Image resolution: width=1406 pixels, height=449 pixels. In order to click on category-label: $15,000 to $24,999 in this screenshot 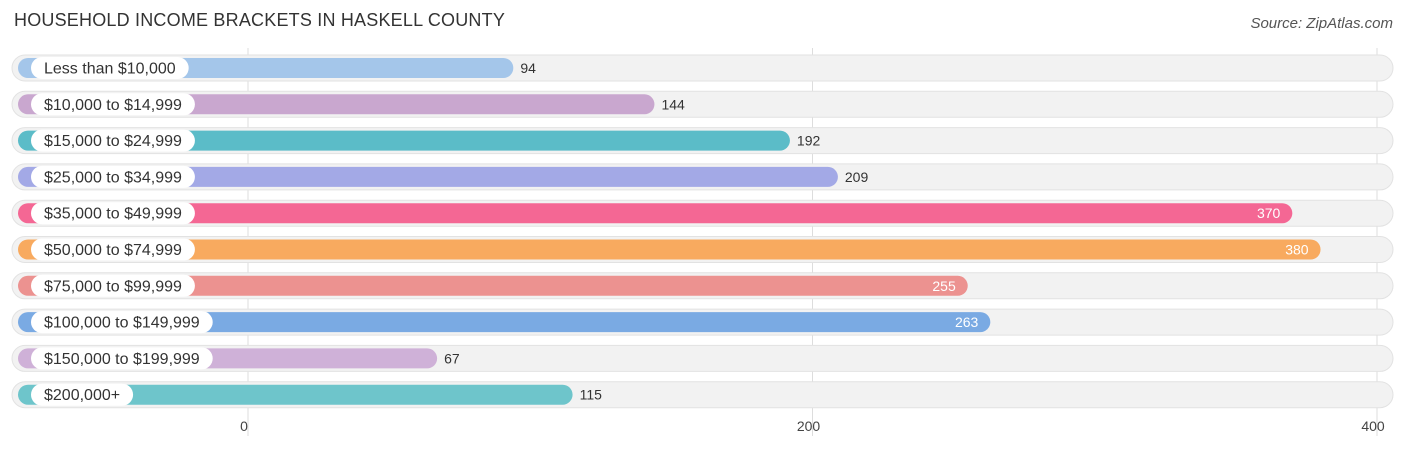, I will do `click(113, 141)`.